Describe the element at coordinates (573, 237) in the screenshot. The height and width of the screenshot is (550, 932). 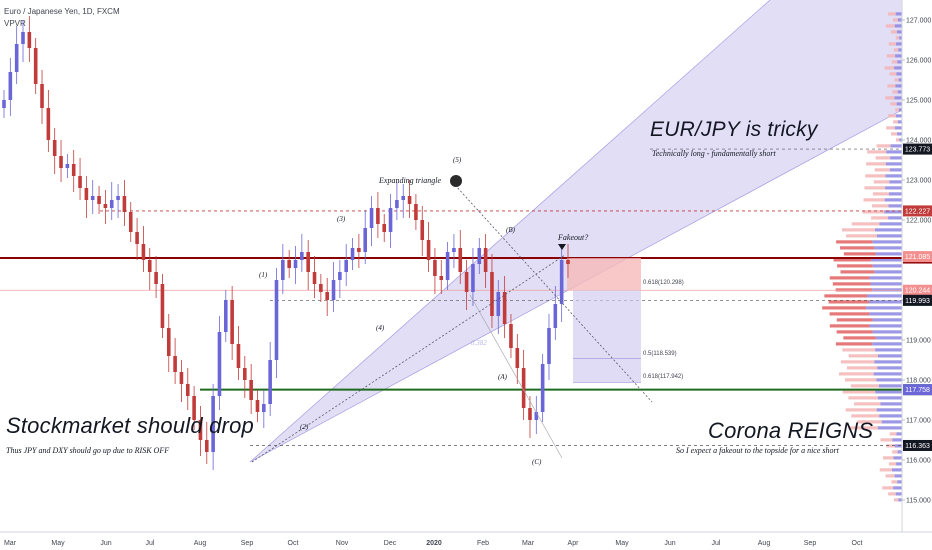
I see `fakeout-label: Fakeout?` at that location.